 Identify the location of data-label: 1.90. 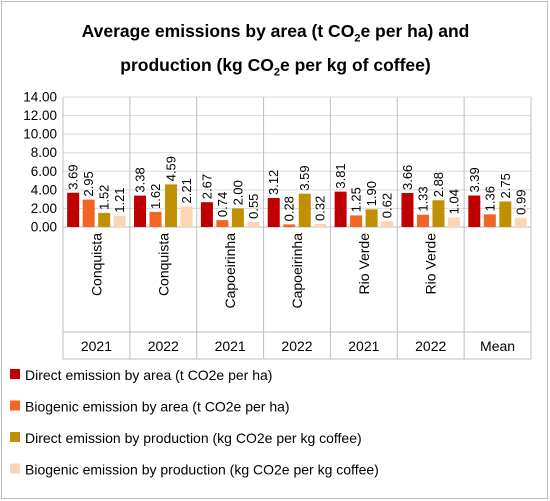
(371, 193).